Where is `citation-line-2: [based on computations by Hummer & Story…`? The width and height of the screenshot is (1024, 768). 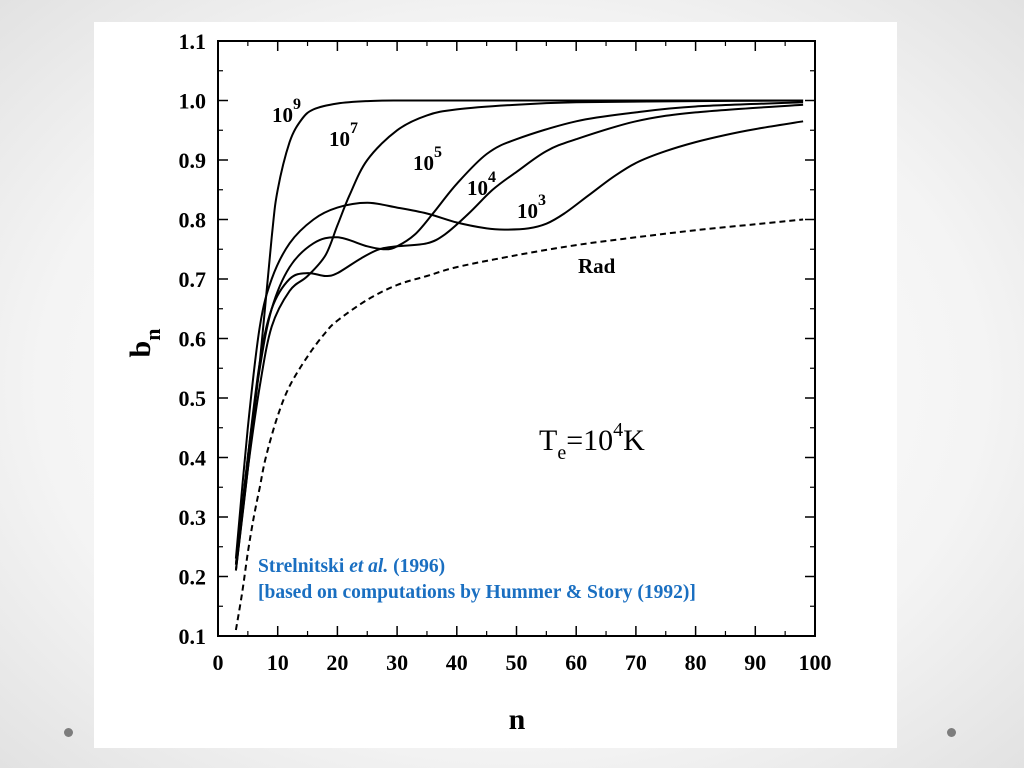 citation-line-2: [based on computations by Hummer & Story… is located at coordinates (477, 592).